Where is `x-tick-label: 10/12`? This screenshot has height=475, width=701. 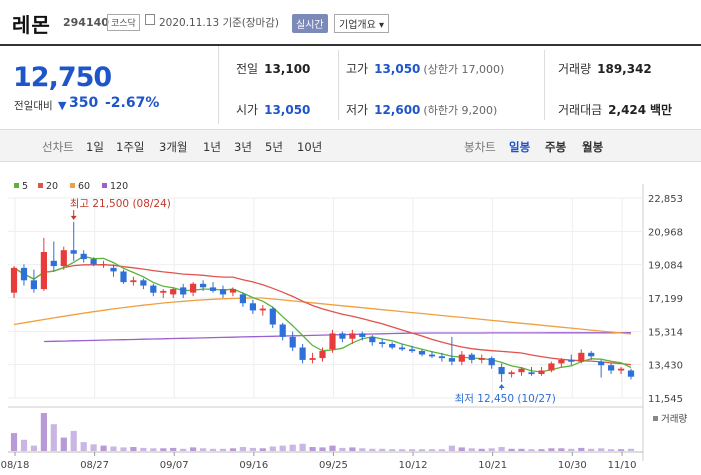
x-tick-label: 10/12 is located at coordinates (413, 465).